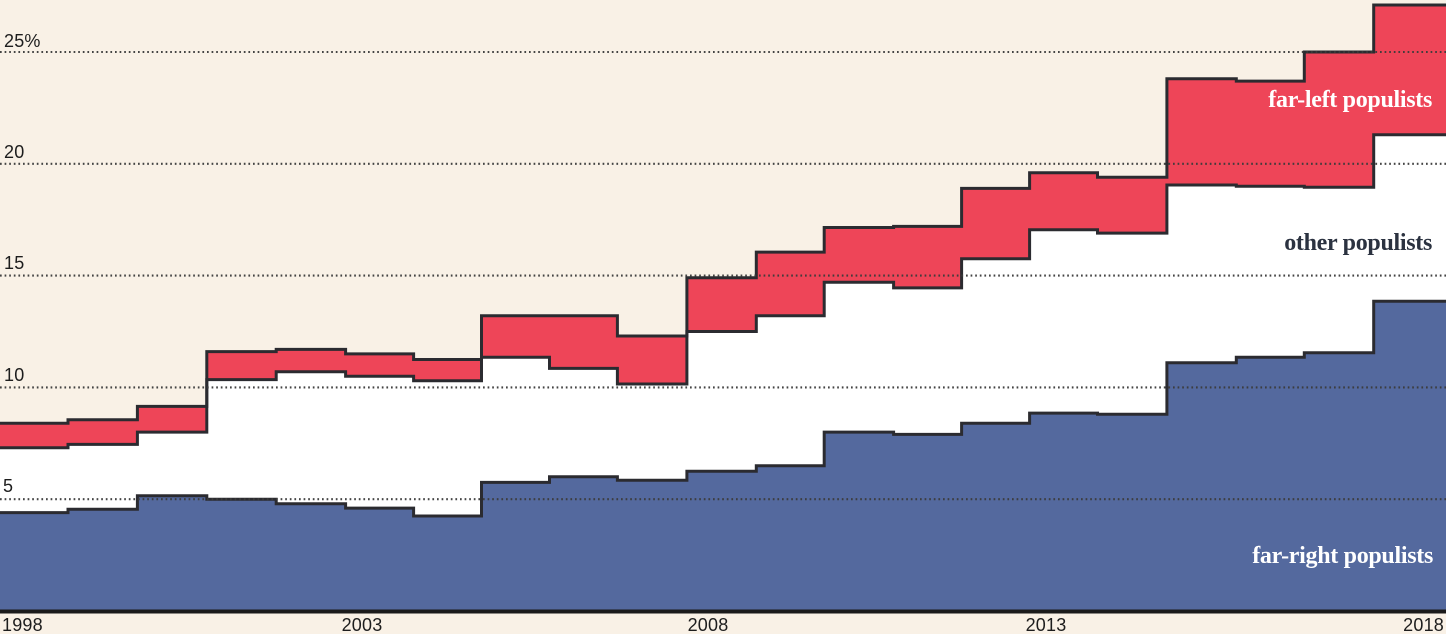 Image resolution: width=1446 pixels, height=634 pixels. Describe the element at coordinates (14, 152) in the screenshot. I see `y-tick-label-20: 20` at that location.